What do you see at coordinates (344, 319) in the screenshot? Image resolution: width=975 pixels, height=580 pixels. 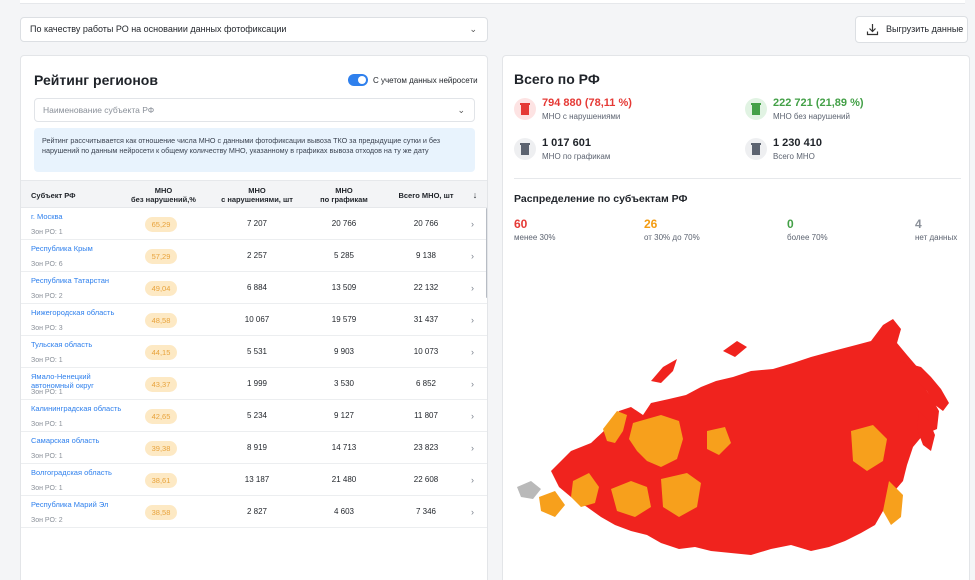 I see `schedule-cell: 19 579` at bounding box center [344, 319].